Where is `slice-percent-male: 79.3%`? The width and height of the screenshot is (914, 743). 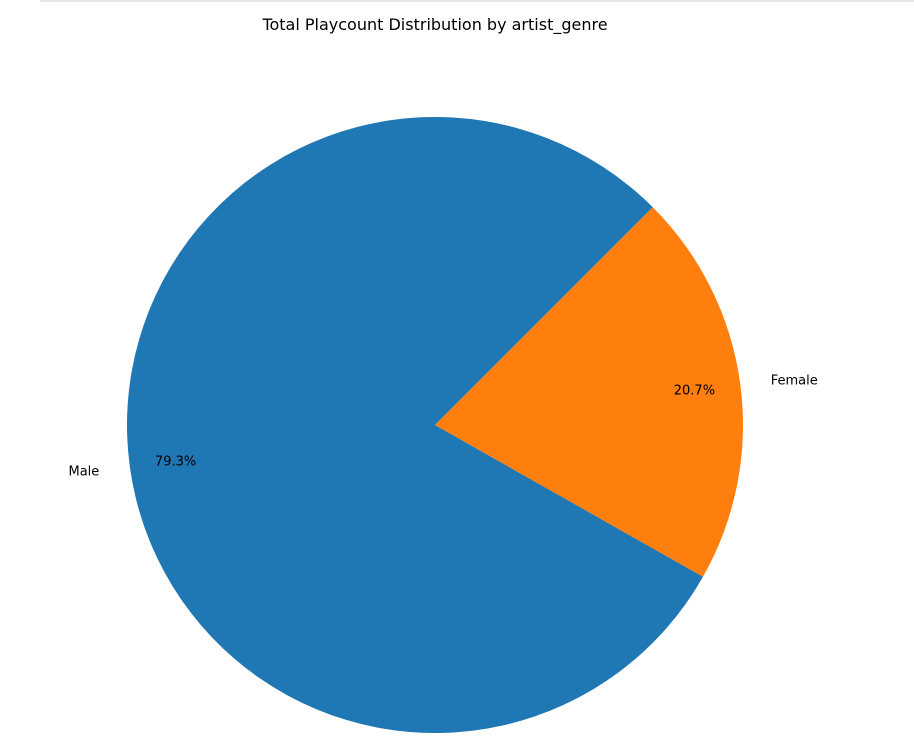
slice-percent-male: 79.3% is located at coordinates (175, 461).